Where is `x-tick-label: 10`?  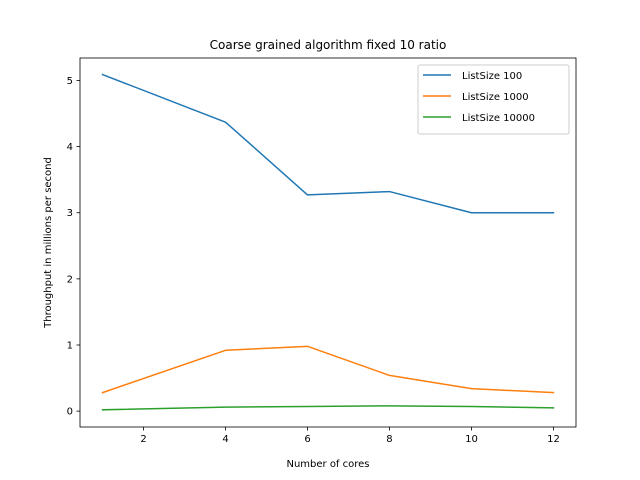 x-tick-label: 10 is located at coordinates (471, 439).